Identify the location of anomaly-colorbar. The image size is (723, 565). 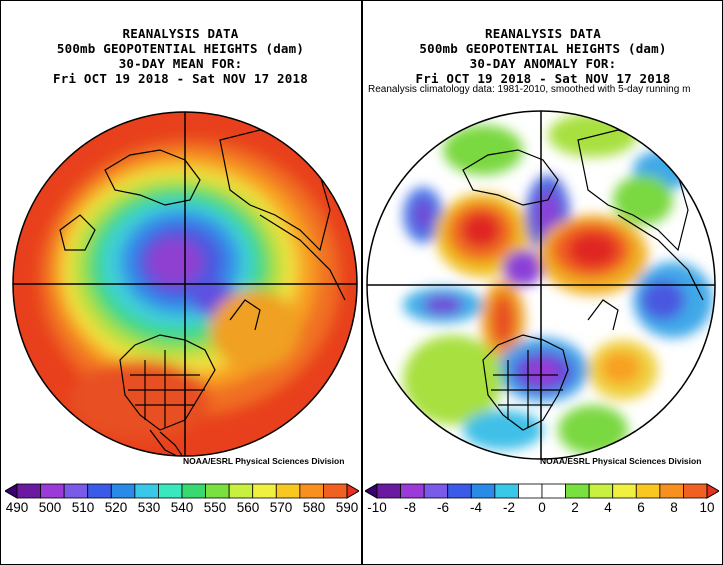
(542, 491).